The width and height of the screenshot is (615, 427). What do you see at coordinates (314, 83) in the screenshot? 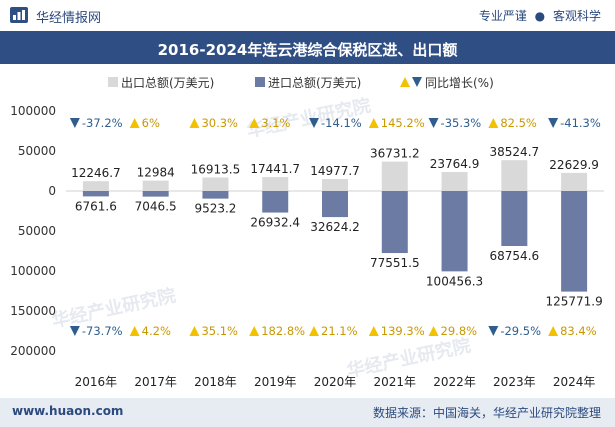
I see `legend-label: 进口总额(万美元)` at bounding box center [314, 83].